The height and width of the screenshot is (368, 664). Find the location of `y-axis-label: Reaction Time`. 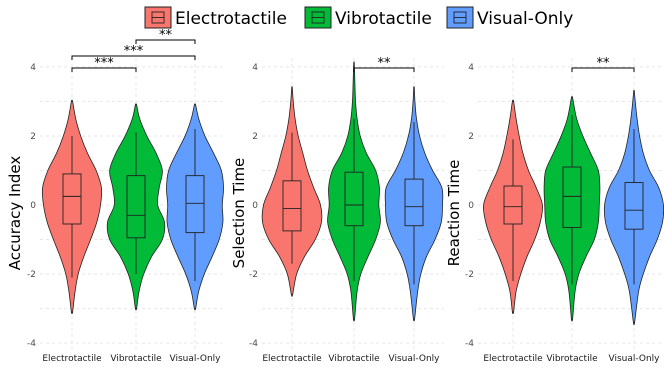

y-axis-label: Reaction Time is located at coordinates (454, 213).